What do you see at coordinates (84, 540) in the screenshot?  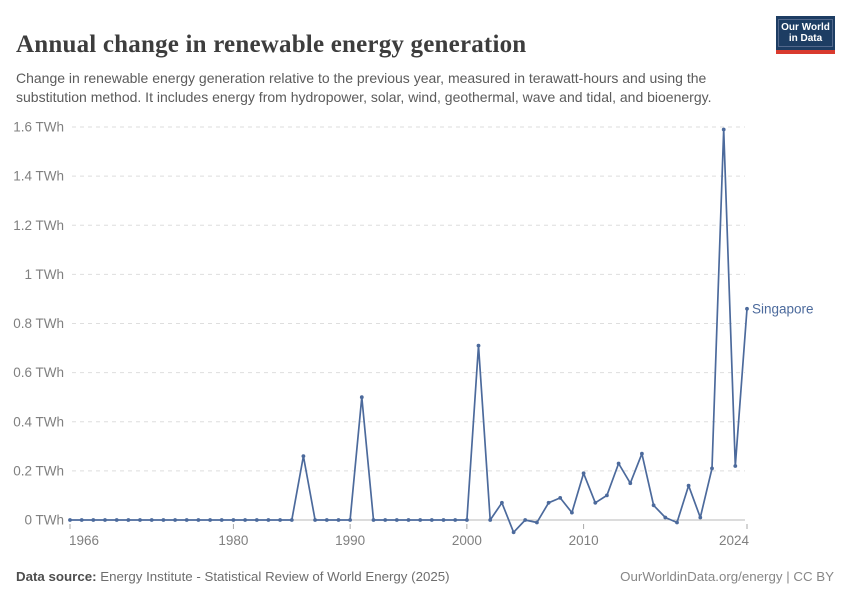 I see `x-axis-label: 1966` at bounding box center [84, 540].